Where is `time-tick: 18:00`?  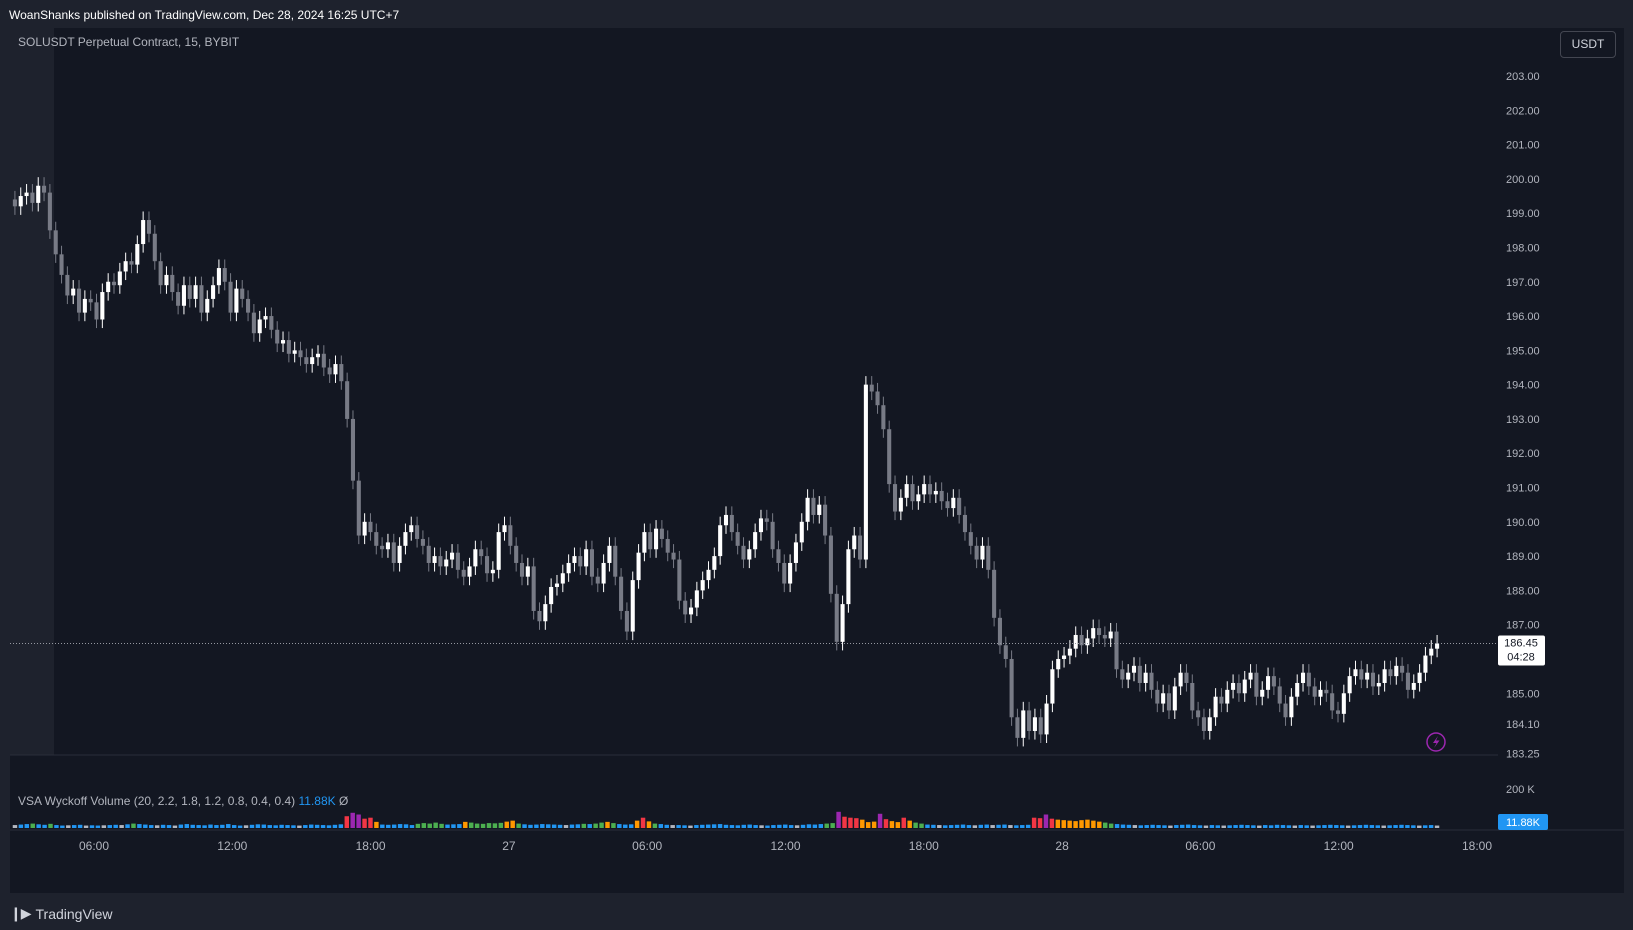
time-tick: 18:00 is located at coordinates (371, 846).